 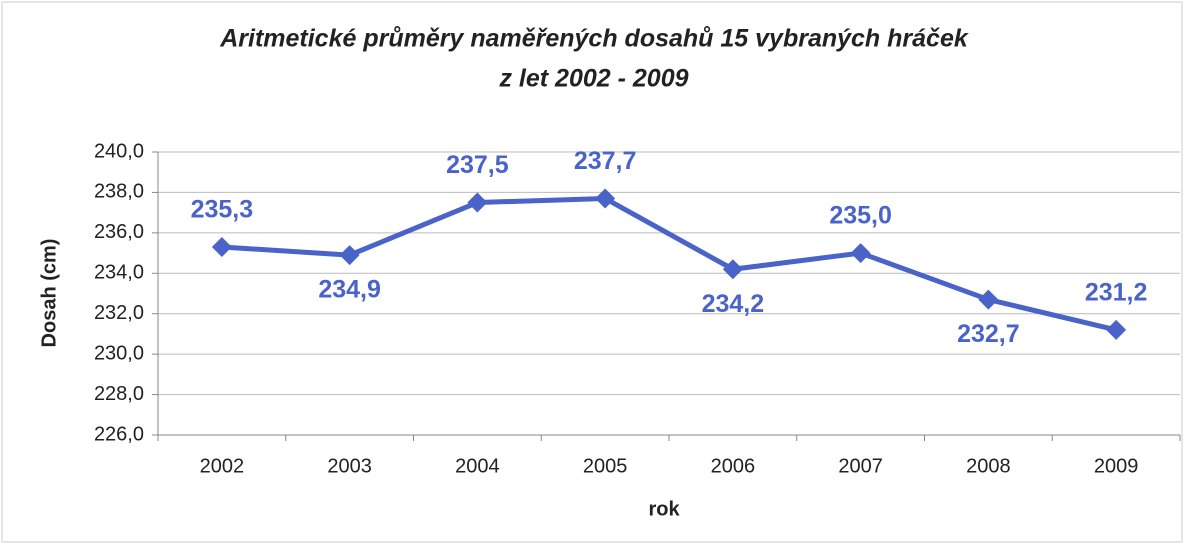 What do you see at coordinates (119, 394) in the screenshot?
I see `y-tick-label: 228,0` at bounding box center [119, 394].